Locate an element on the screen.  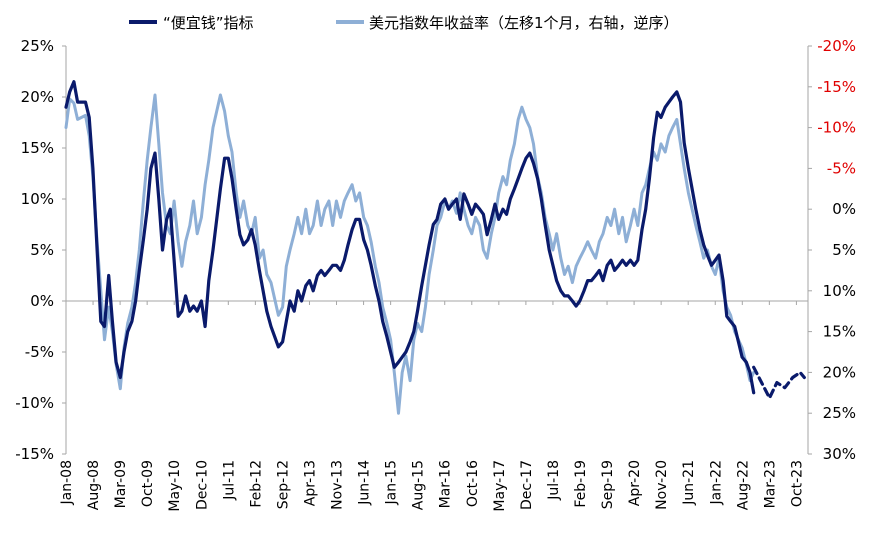
left-axis: 25% 20% 15% 10% 5% 0% -5% -10% -15% is located at coordinates (40, 250).